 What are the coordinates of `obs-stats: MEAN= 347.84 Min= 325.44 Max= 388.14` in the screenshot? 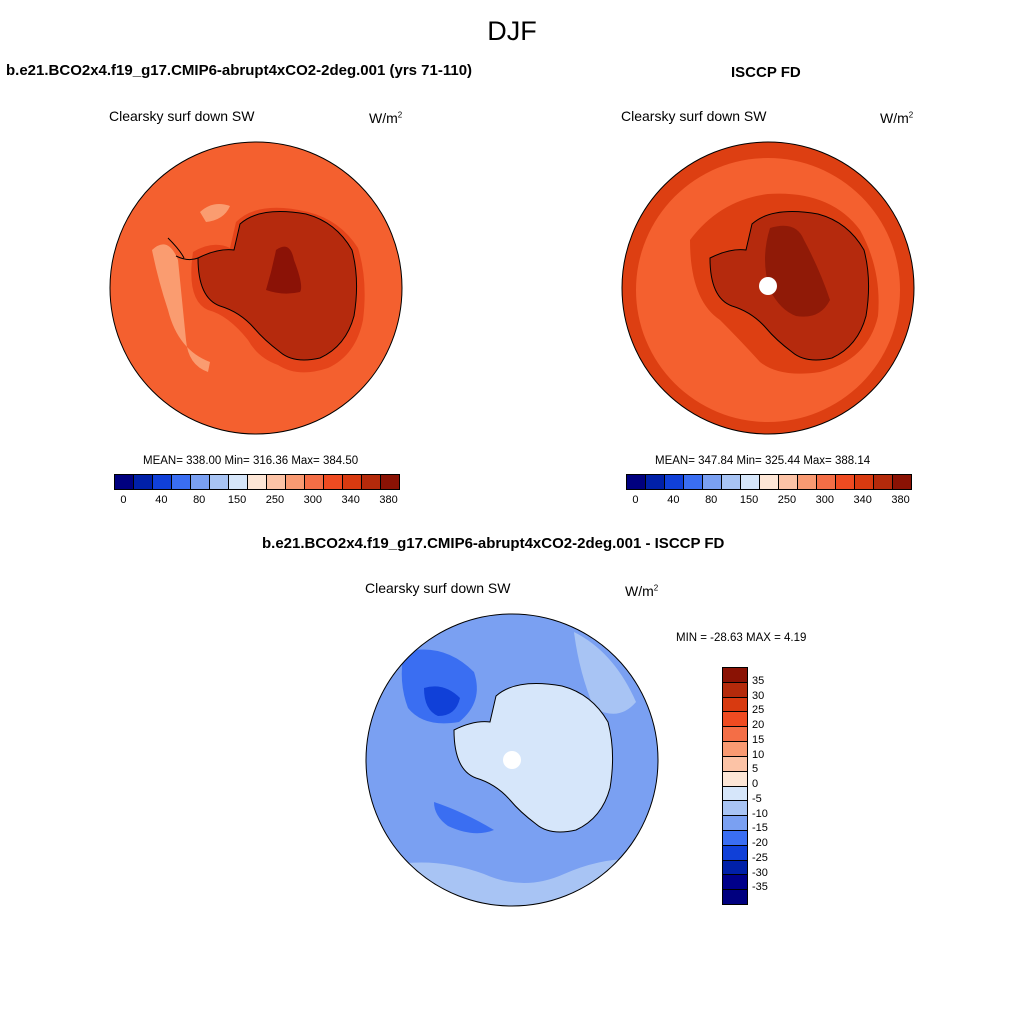 It's located at (763, 461).